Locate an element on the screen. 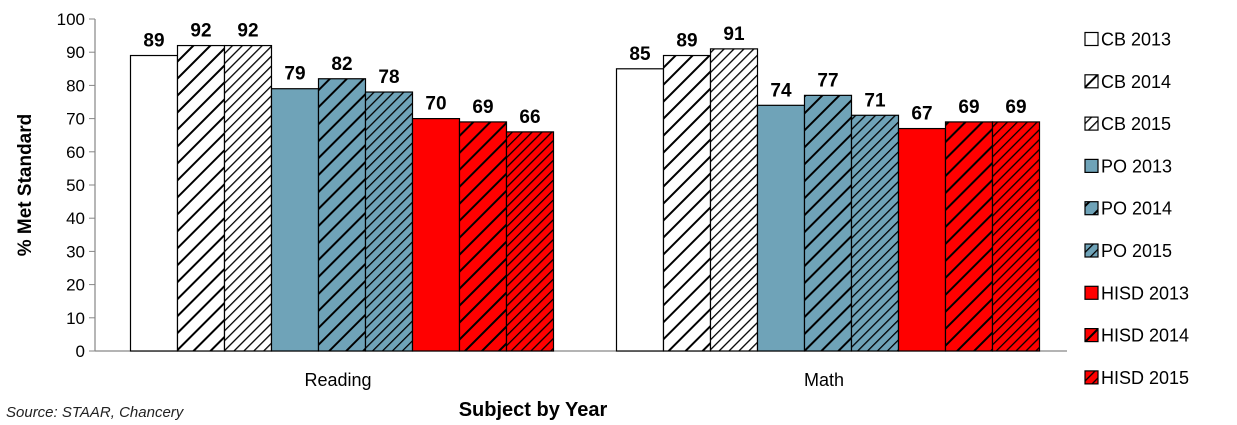  legend-label: HISD 2014 is located at coordinates (1145, 336).